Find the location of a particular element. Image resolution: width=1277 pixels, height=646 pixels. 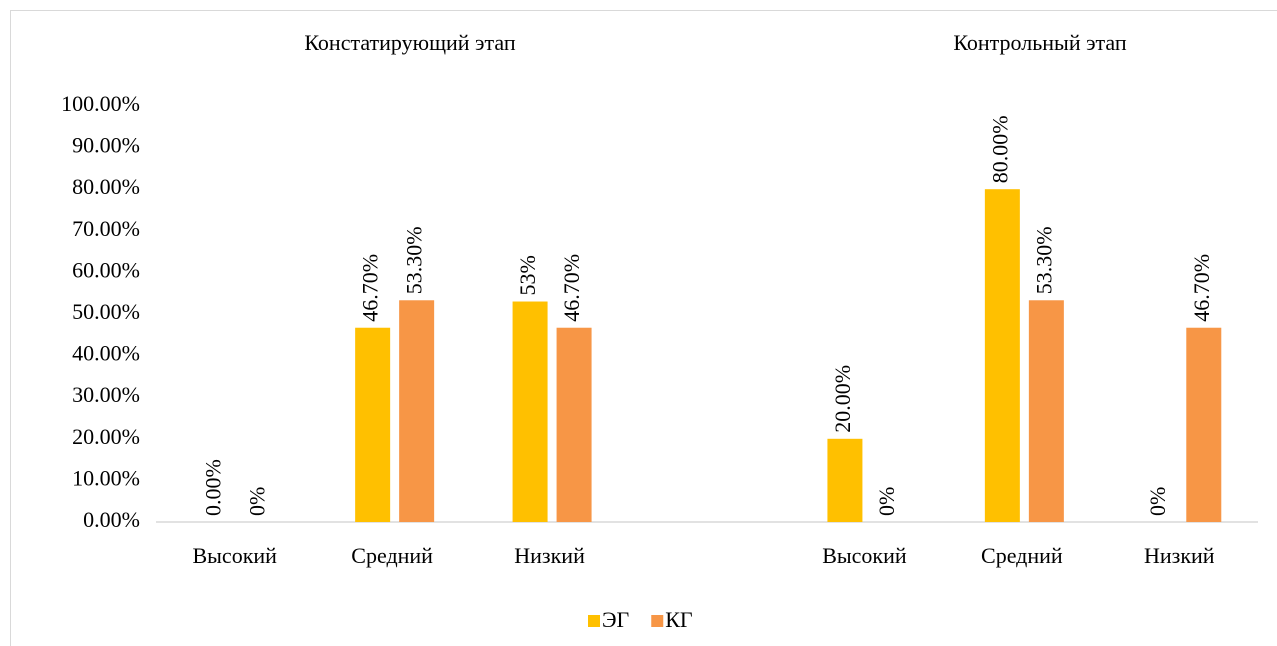

legend-label: ЭГ is located at coordinates (616, 619).